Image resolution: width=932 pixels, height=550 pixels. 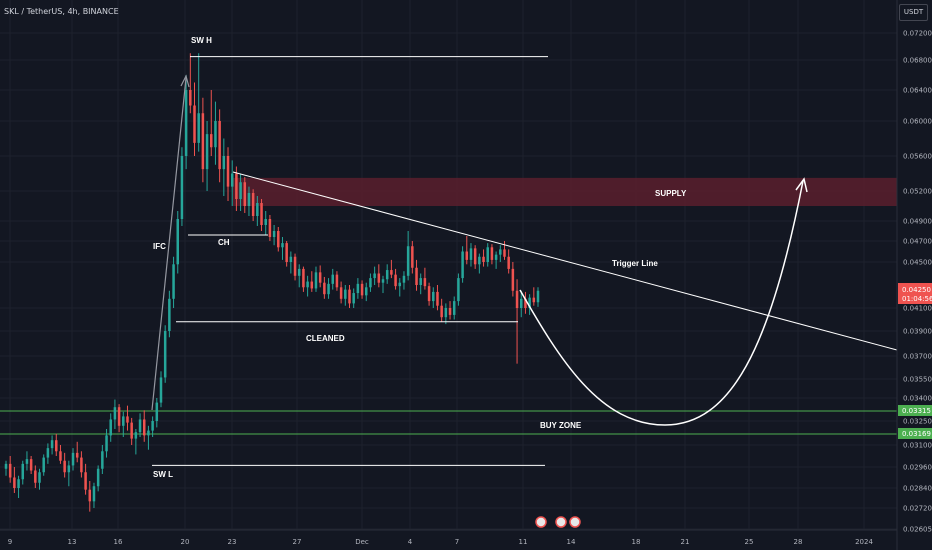 I want to click on swing-high-label: SW H, so click(x=201, y=40).